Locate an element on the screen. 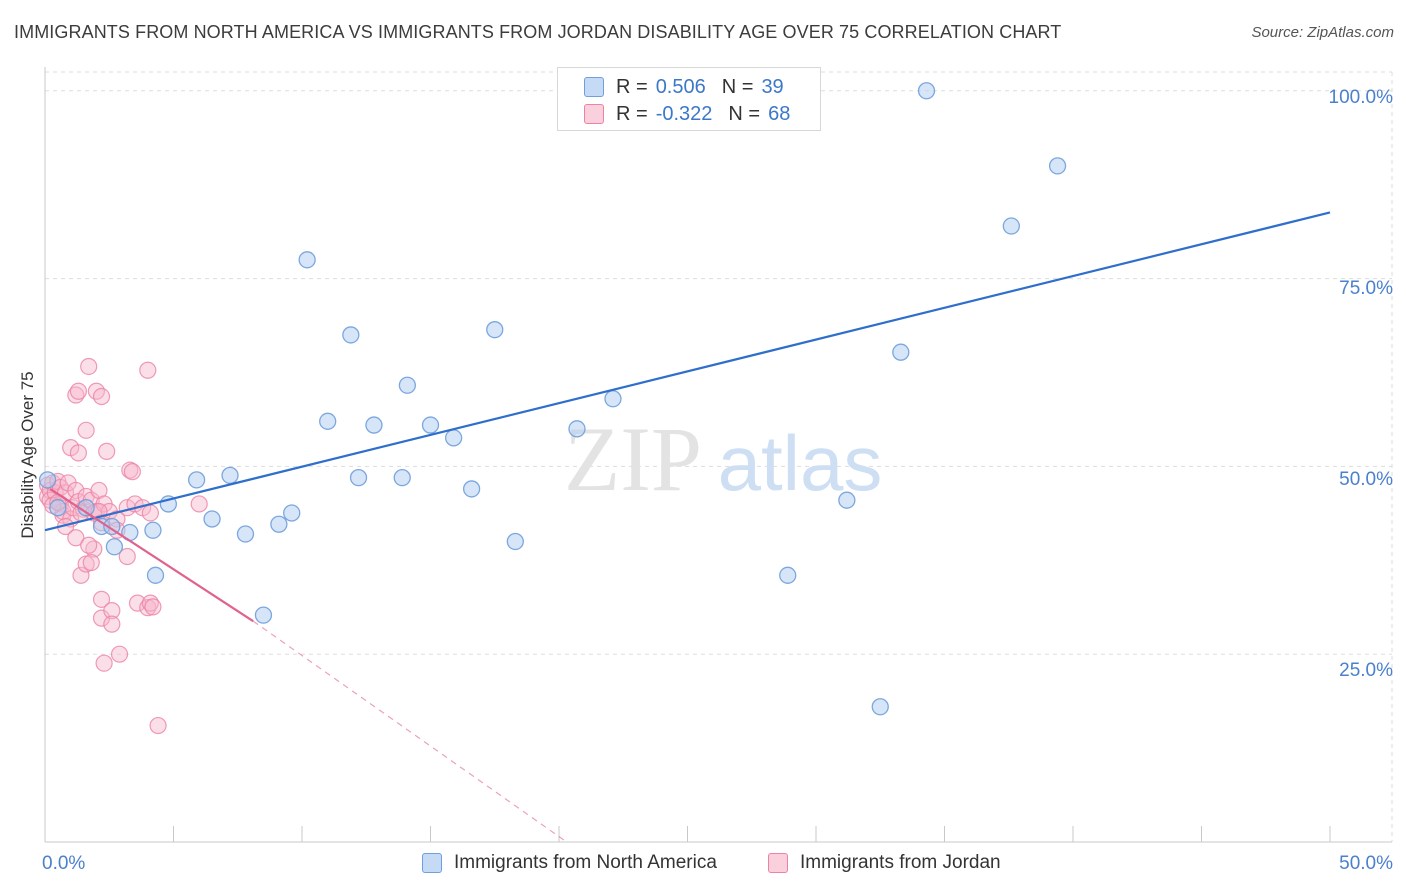 The image size is (1406, 892). y-axis-label: Disability Age Over 75 is located at coordinates (27, 455).